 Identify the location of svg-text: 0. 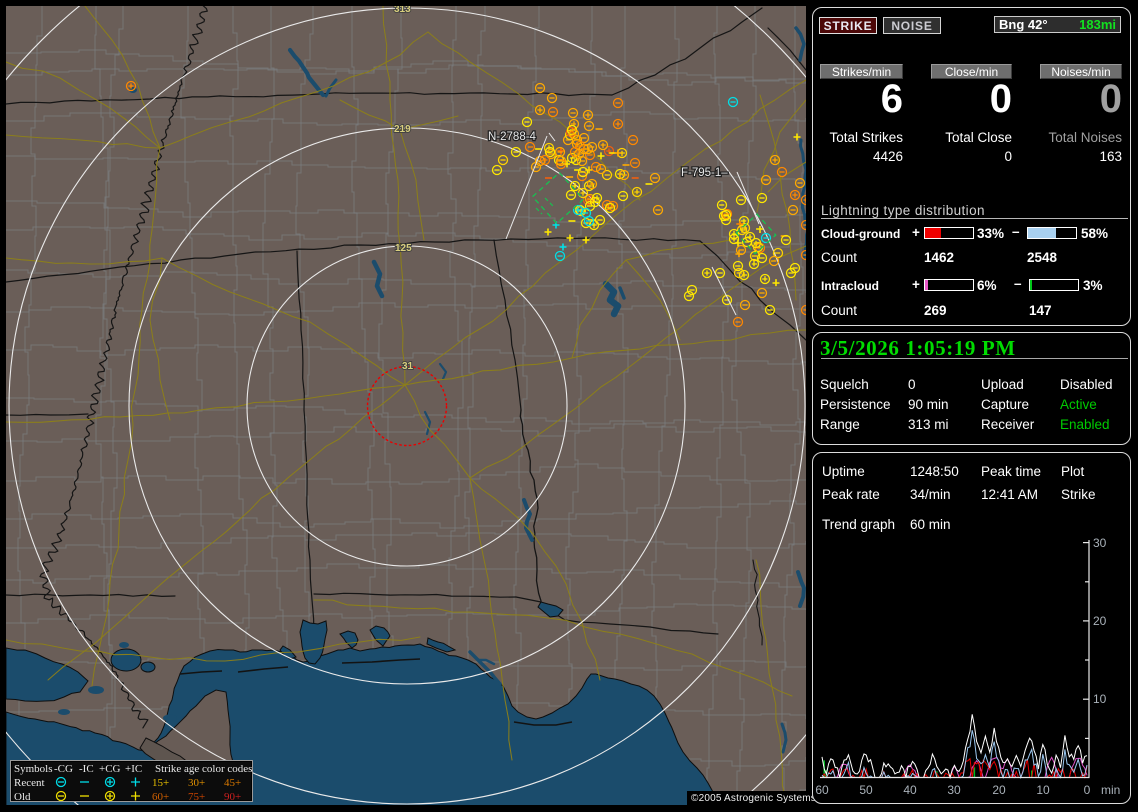
(1087, 790).